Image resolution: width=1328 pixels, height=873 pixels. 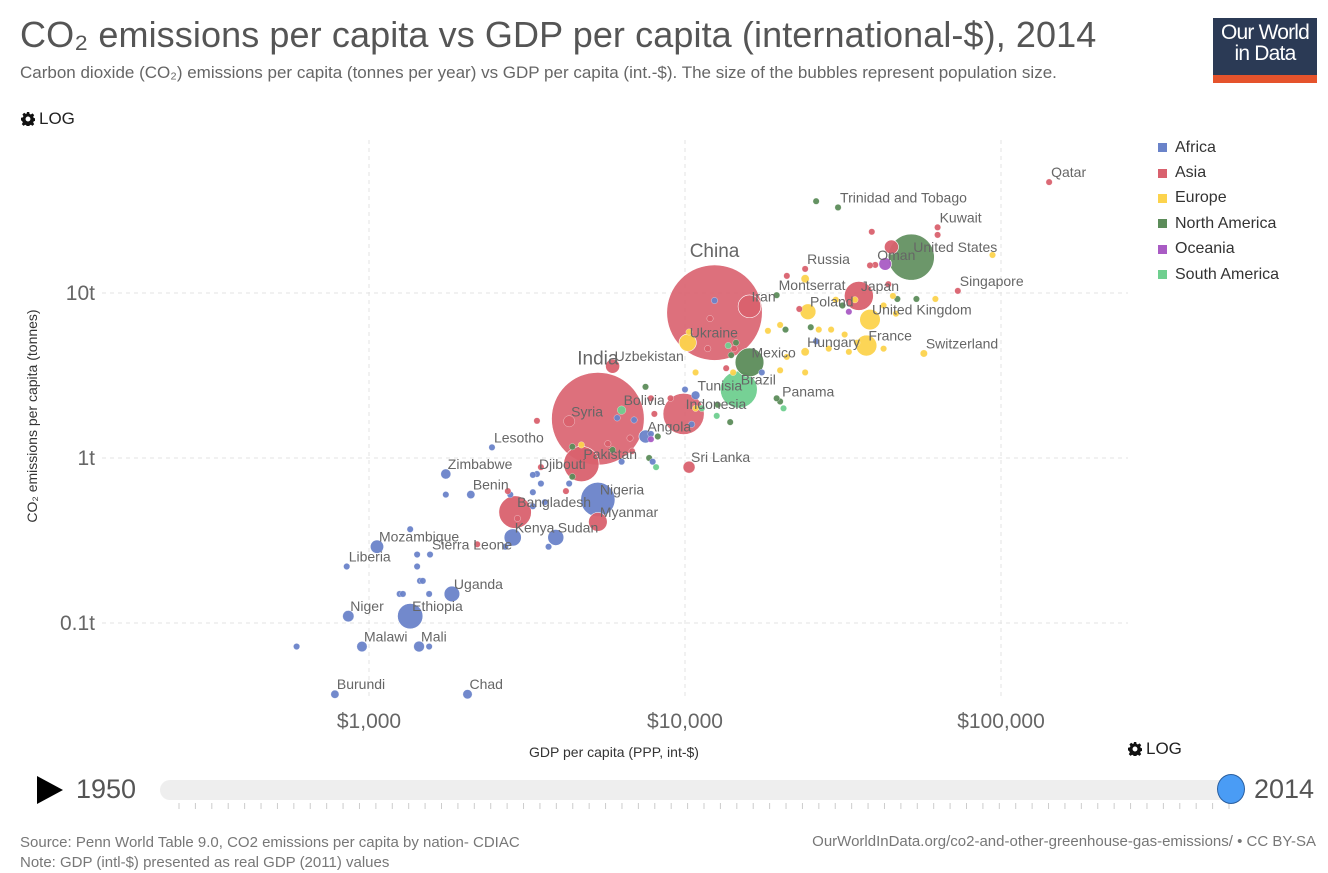 I want to click on legend-item-south-america: South America, so click(x=1218, y=274).